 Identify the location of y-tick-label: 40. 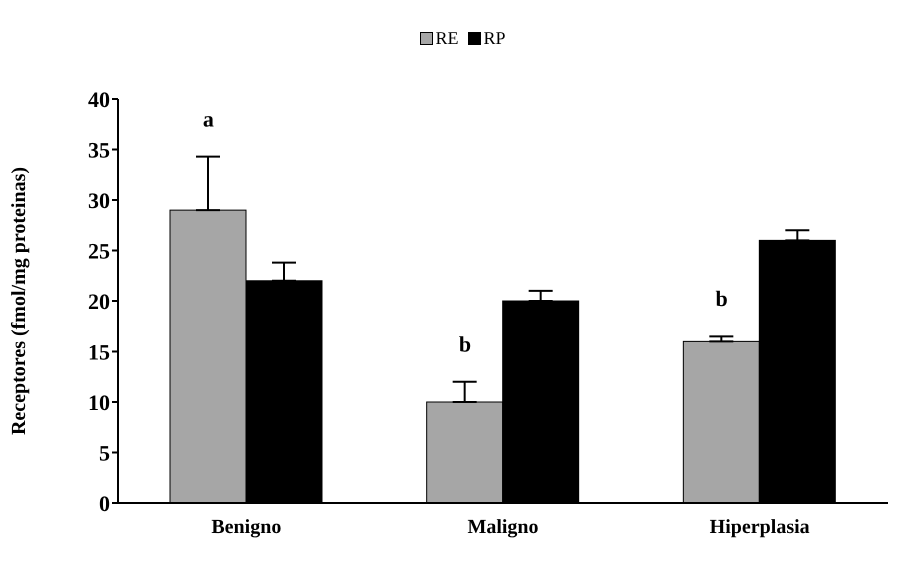
(99, 99).